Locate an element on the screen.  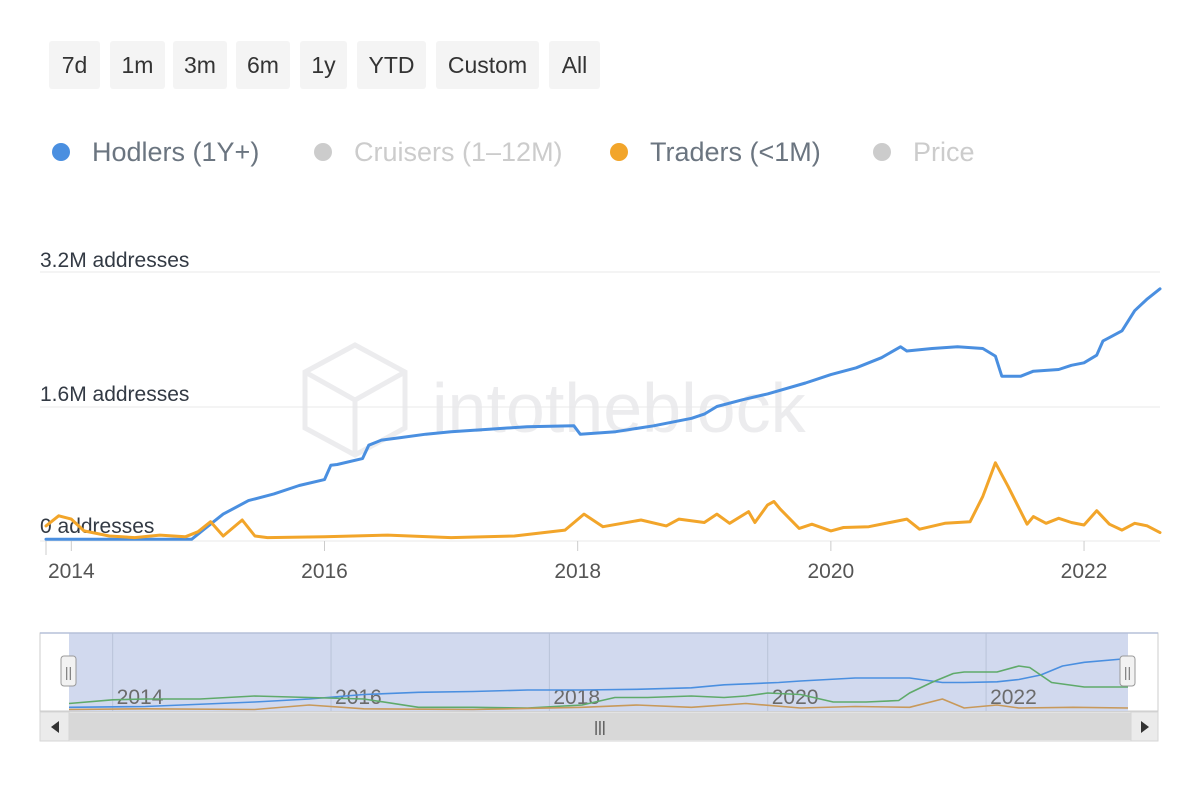
y-tick-label-1-6m: 1.6M addresses is located at coordinates (114, 394).